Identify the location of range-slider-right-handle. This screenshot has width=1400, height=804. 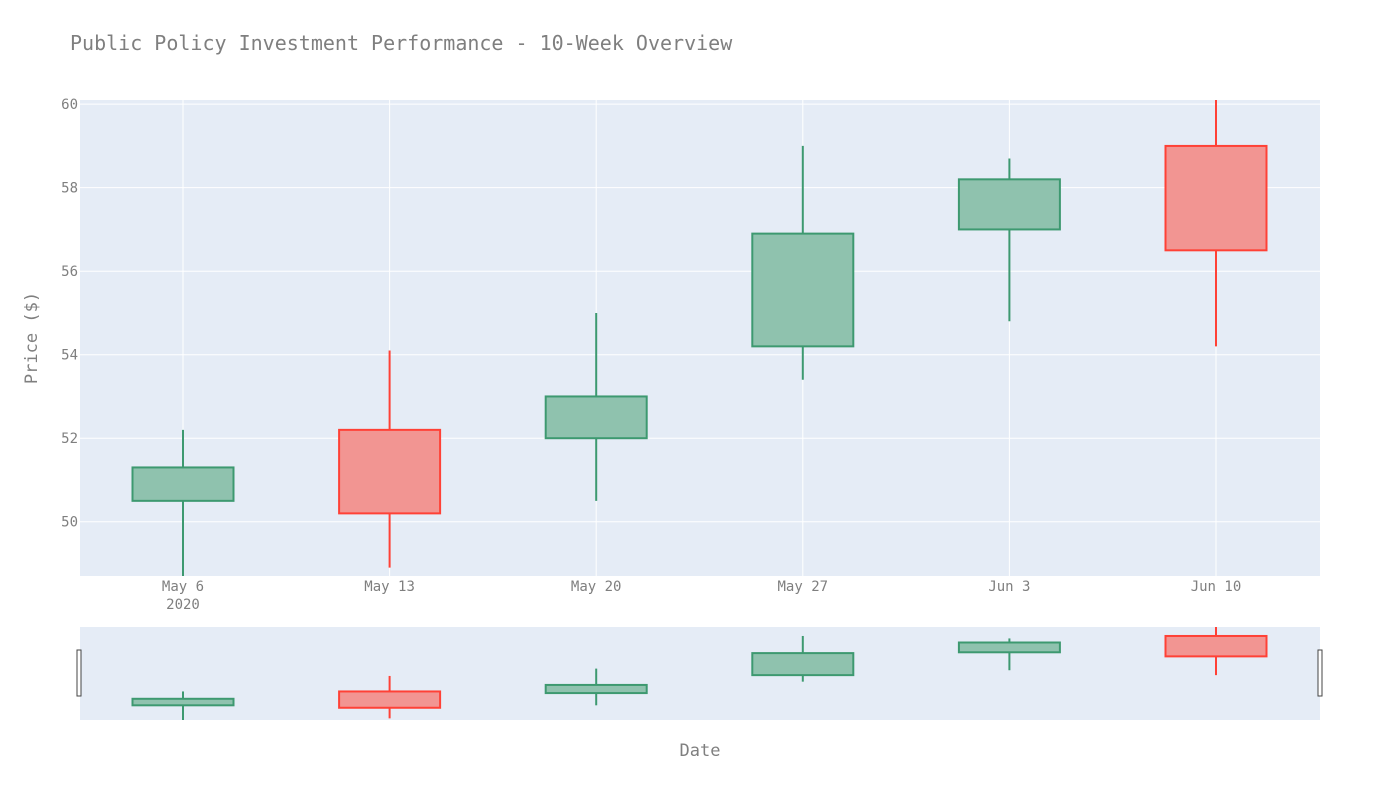
(1320, 673).